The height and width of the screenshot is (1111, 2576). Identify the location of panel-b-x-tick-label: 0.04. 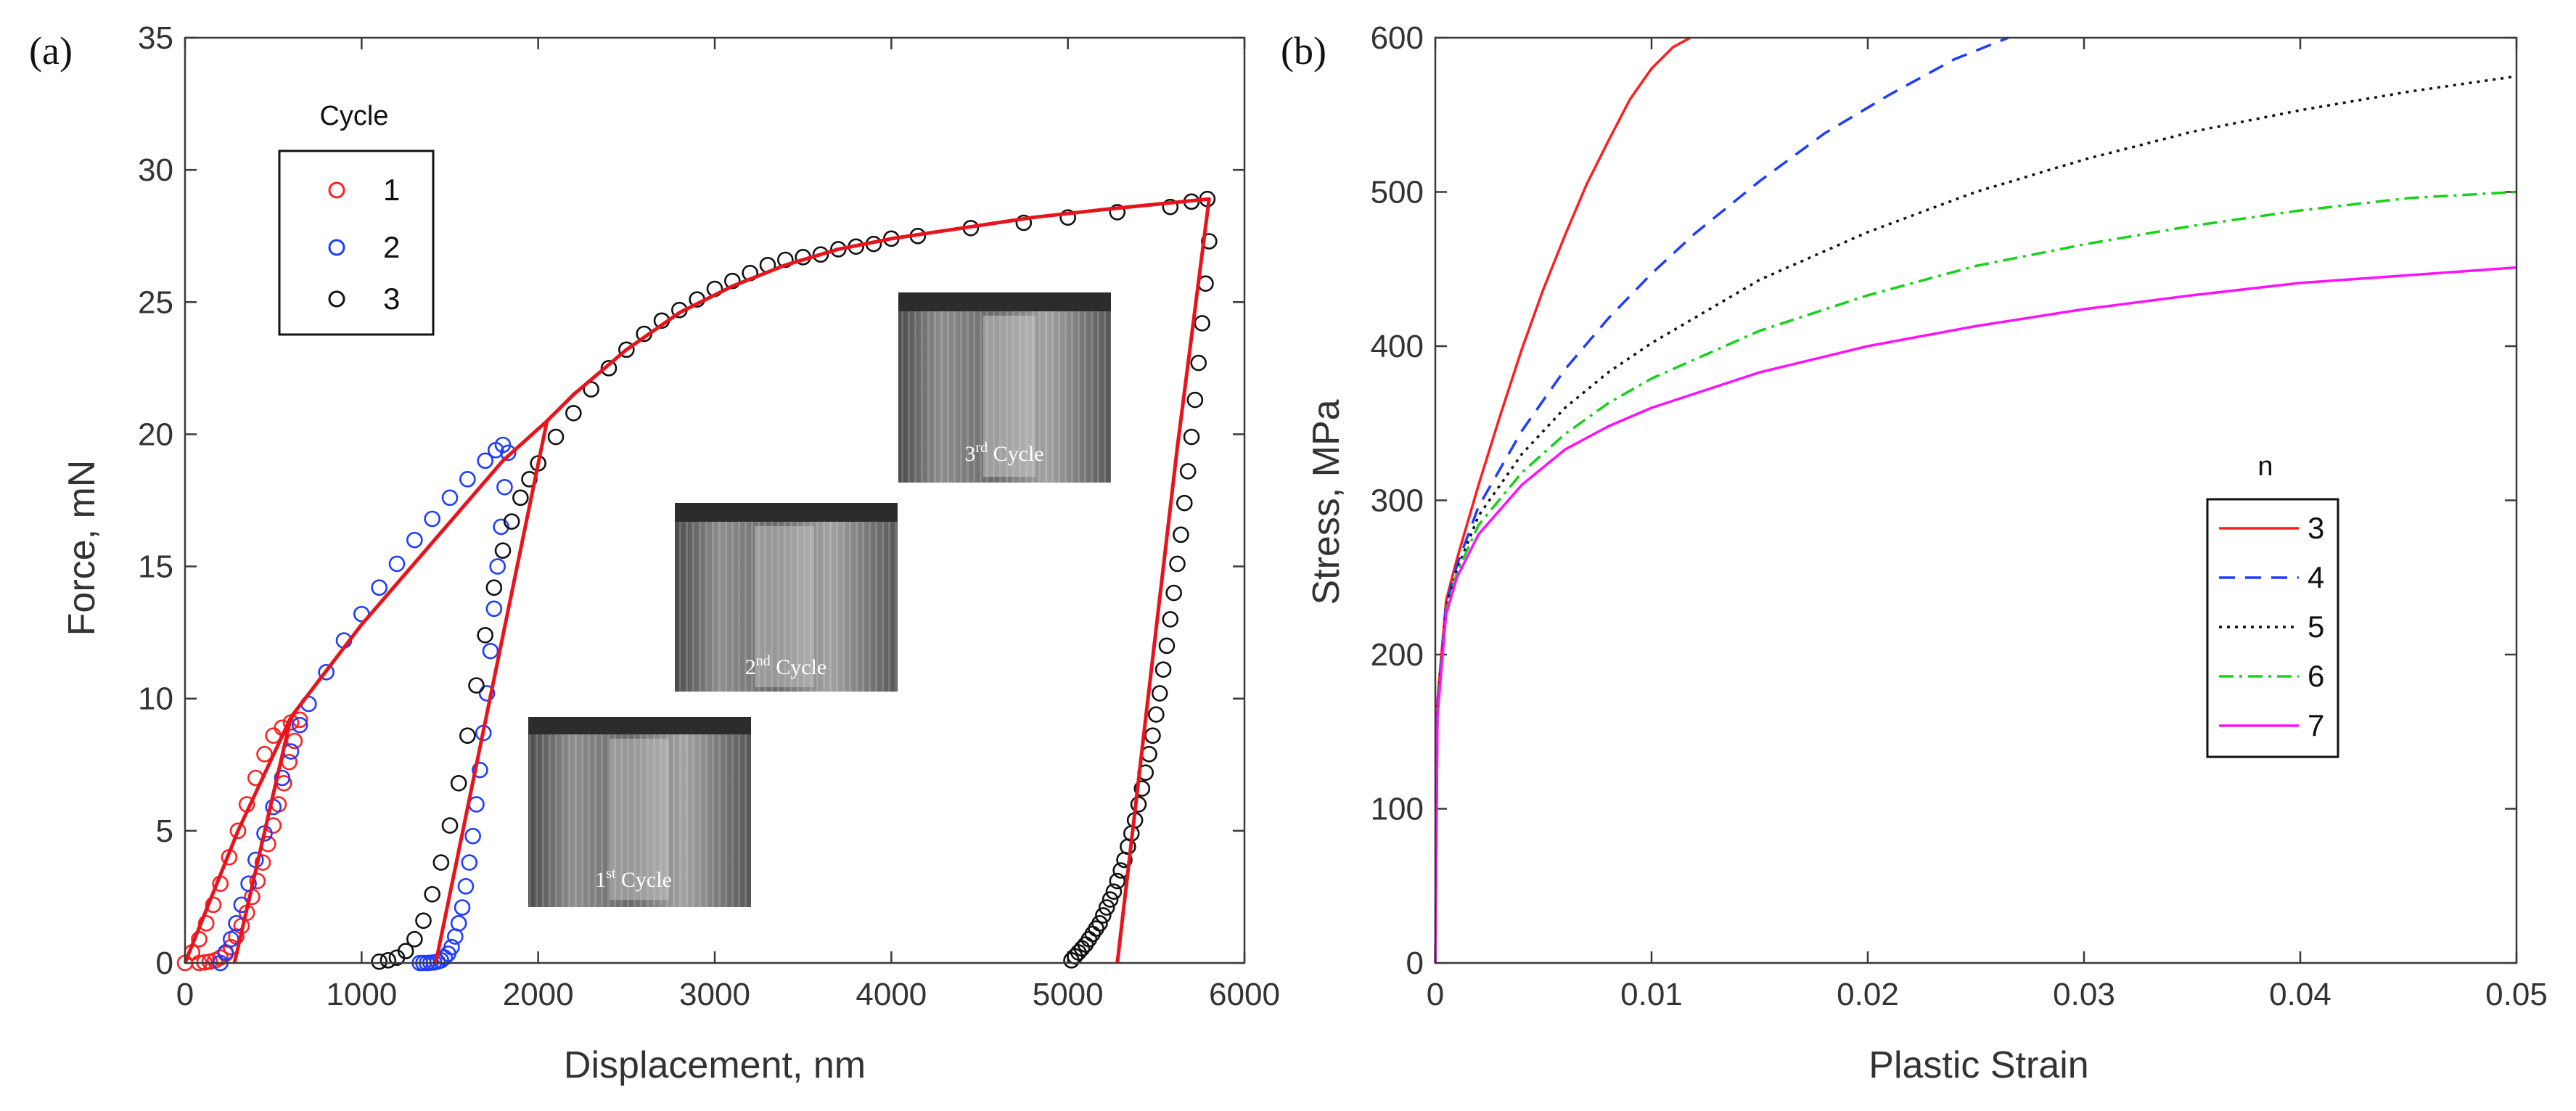
(2300, 994).